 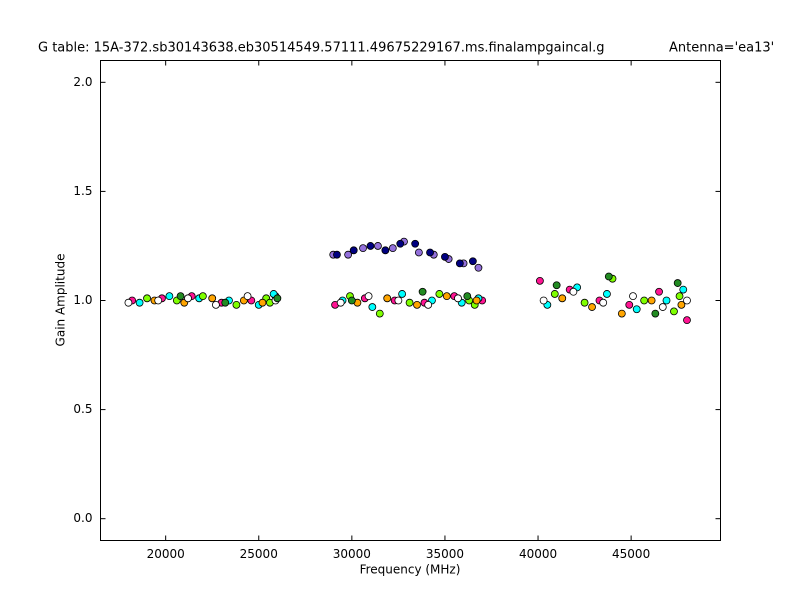 What do you see at coordinates (410, 570) in the screenshot?
I see `x-axis-label: Frequency (MHz)` at bounding box center [410, 570].